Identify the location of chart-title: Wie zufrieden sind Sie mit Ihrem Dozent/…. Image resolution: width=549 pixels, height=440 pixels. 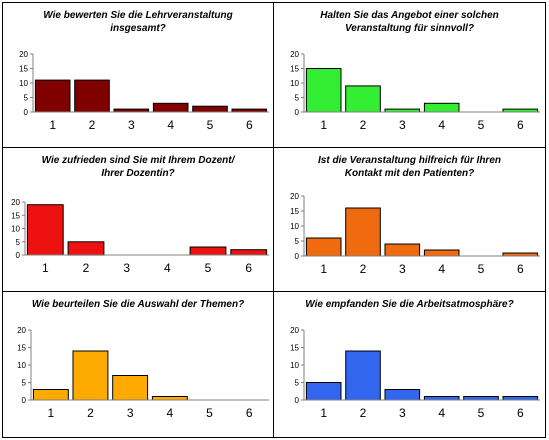
(138, 167).